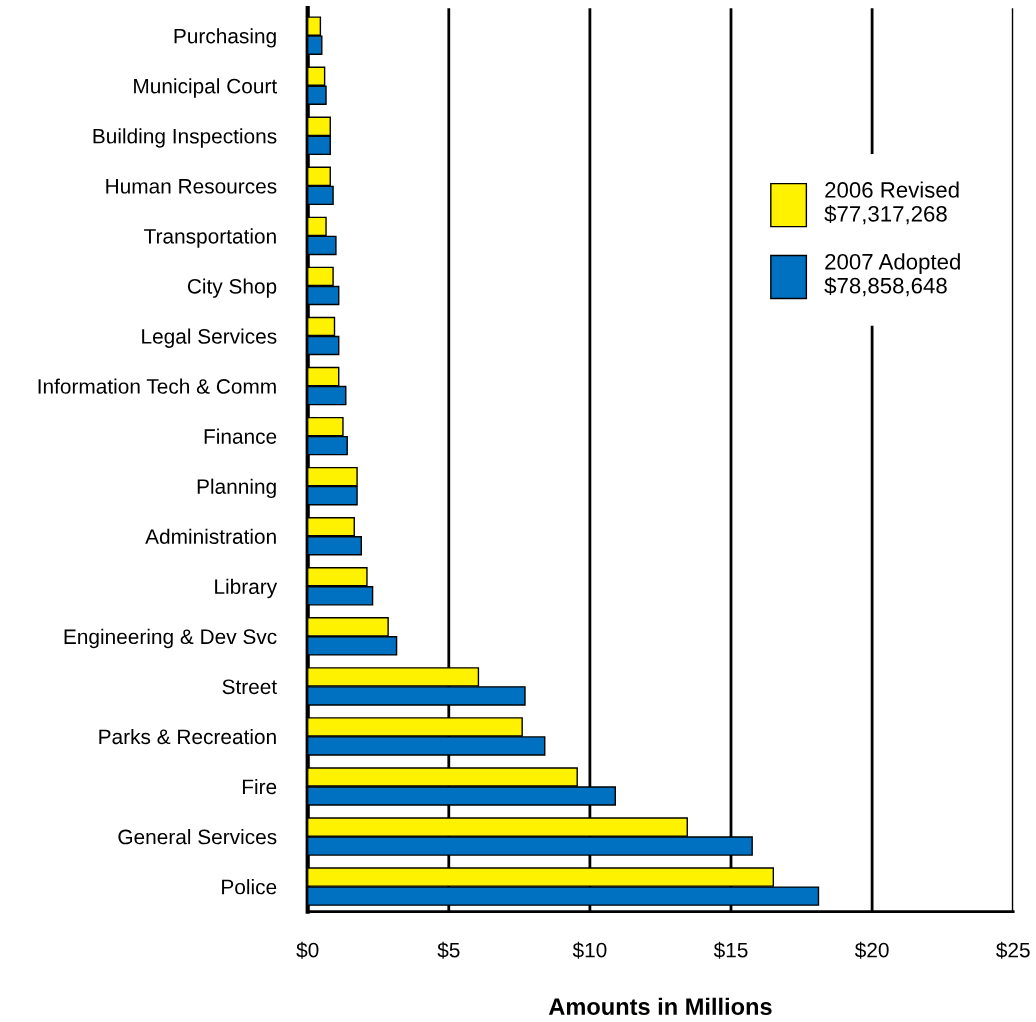 The height and width of the screenshot is (1022, 1036). I want to click on y-tick-label: Parks & Recreation, so click(187, 736).